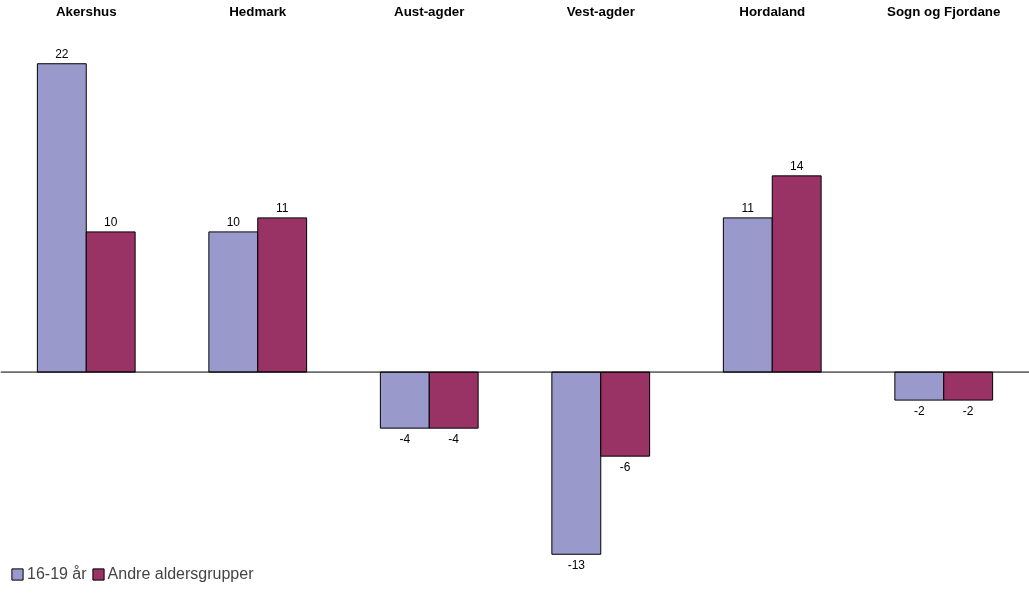 The height and width of the screenshot is (598, 1029). Describe the element at coordinates (772, 11) in the screenshot. I see `x-tick-label: Hordaland` at that location.